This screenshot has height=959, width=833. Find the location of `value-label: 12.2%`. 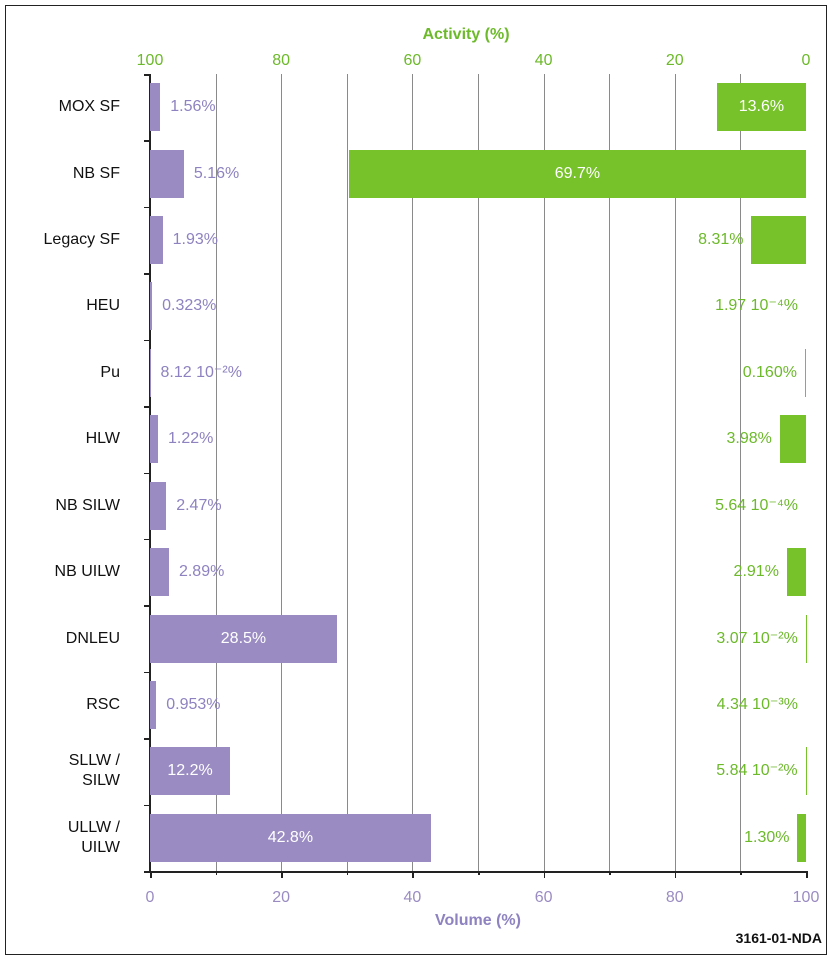

value-label: 12.2% is located at coordinates (190, 771).